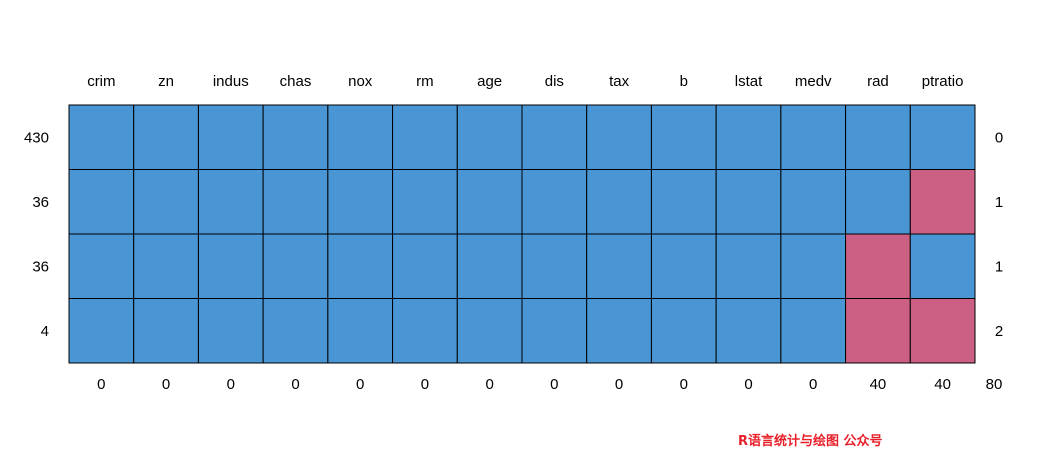 The width and height of the screenshot is (1043, 458). Describe the element at coordinates (554, 81) in the screenshot. I see `column-label-dis: dis` at that location.